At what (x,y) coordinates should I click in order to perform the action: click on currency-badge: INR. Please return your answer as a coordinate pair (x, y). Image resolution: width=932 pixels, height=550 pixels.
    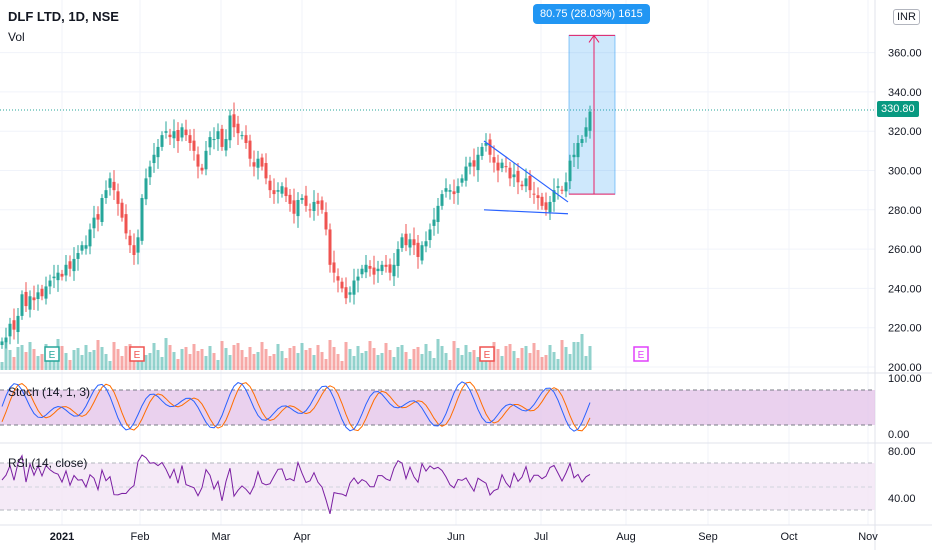
    Looking at the image, I should click on (906, 17).